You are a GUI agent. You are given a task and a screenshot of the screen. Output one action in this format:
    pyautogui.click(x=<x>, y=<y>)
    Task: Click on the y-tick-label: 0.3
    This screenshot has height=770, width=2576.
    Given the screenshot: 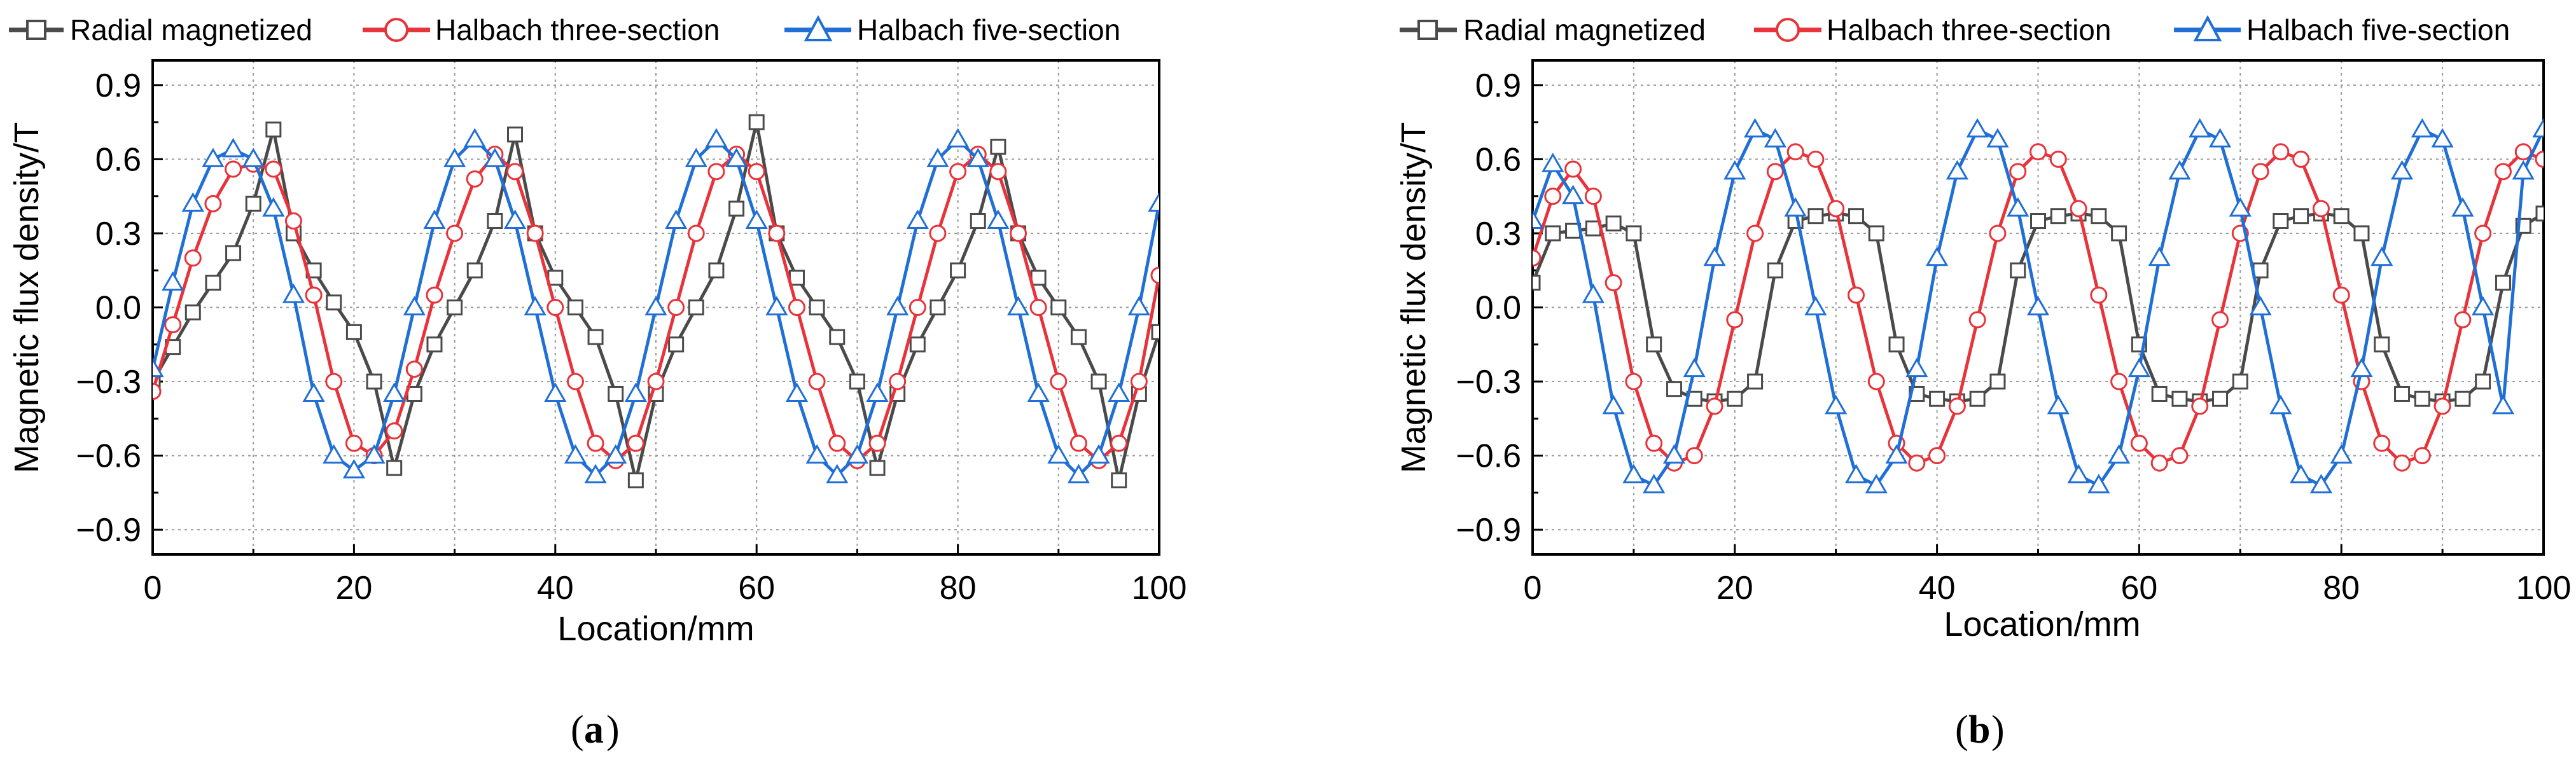 What is the action you would take?
    pyautogui.click(x=118, y=234)
    